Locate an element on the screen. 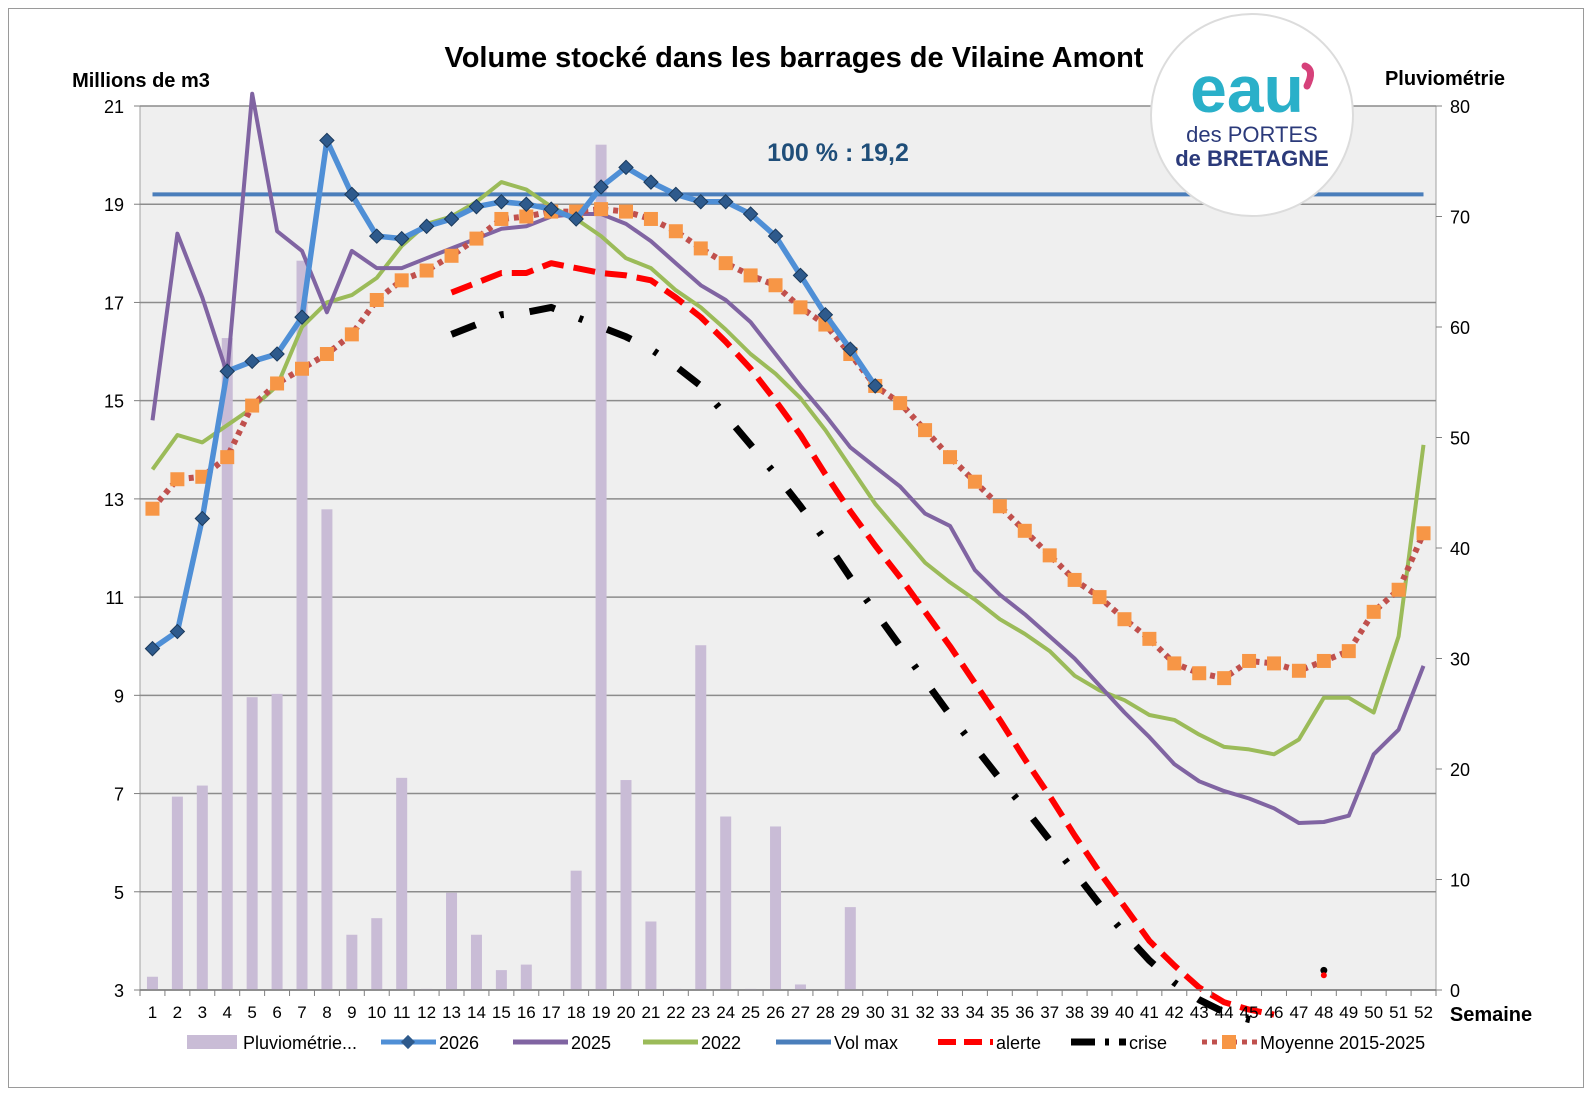 The width and height of the screenshot is (1594, 1096). x-tick-label: 16 is located at coordinates (526, 1012).